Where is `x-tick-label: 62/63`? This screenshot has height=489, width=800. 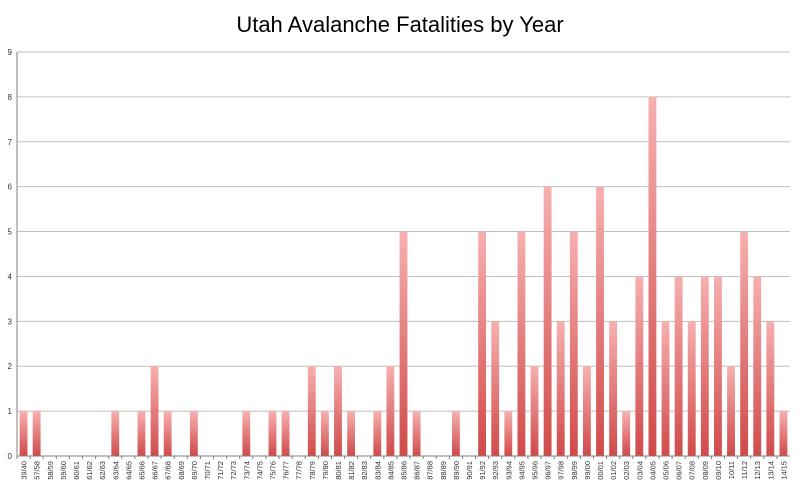 x-tick-label: 62/63 is located at coordinates (102, 470).